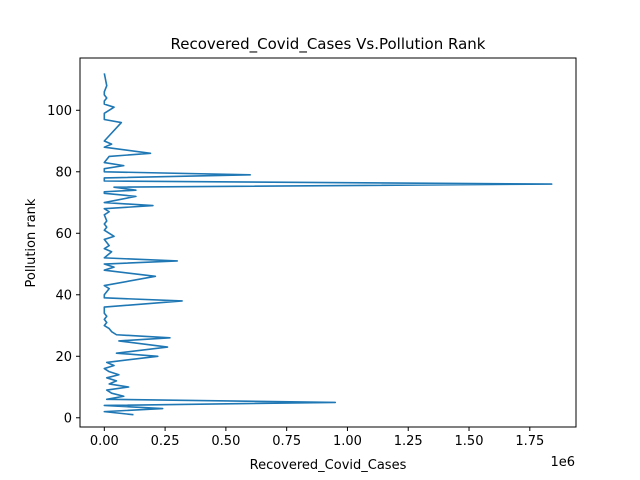  I want to click on y-tick-label-2: 40, so click(63, 295).